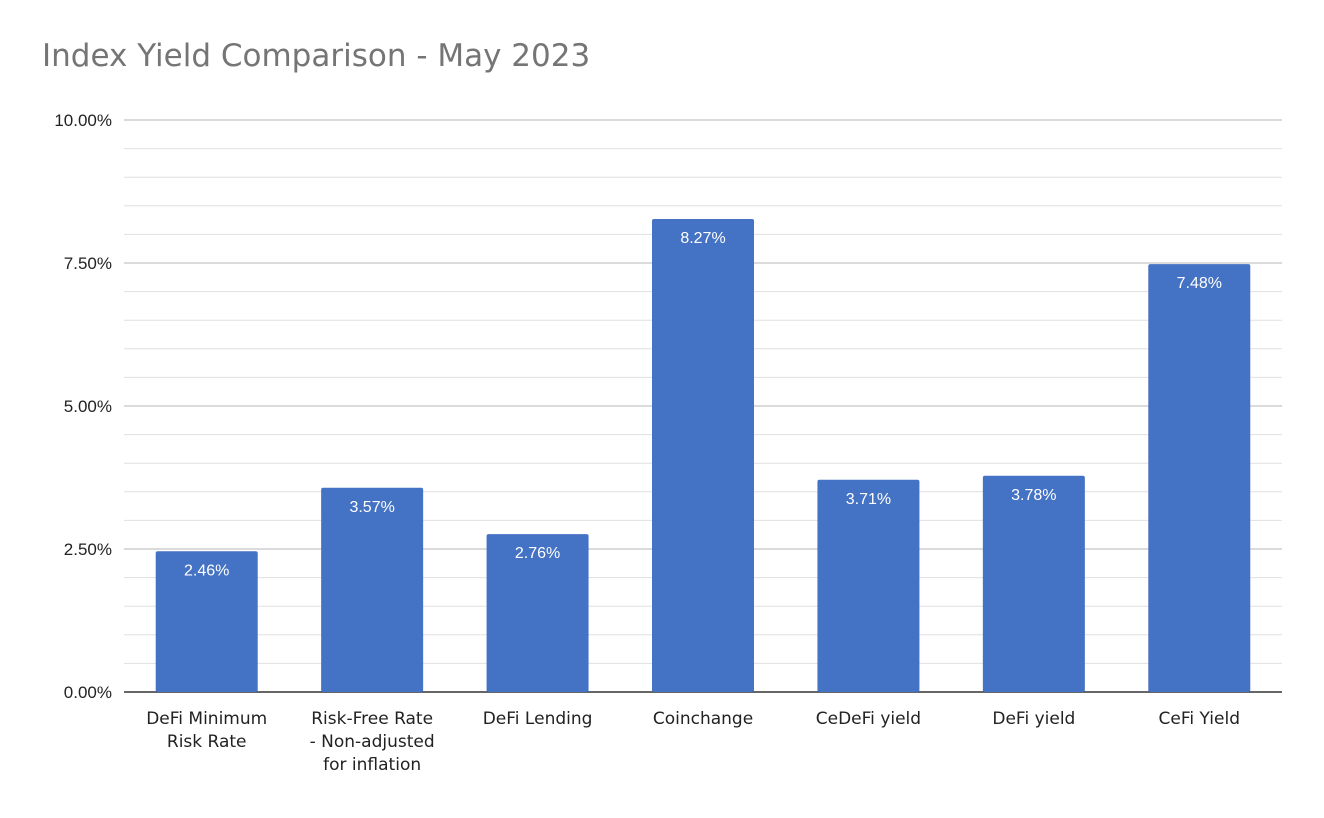 The height and width of the screenshot is (818, 1324). Describe the element at coordinates (868, 499) in the screenshot. I see `data-label: 3.71%` at that location.